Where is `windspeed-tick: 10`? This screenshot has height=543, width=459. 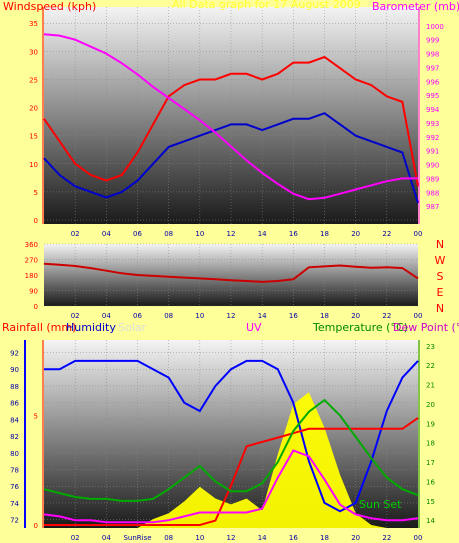
windspeed-tick: 10 is located at coordinates (33, 165).